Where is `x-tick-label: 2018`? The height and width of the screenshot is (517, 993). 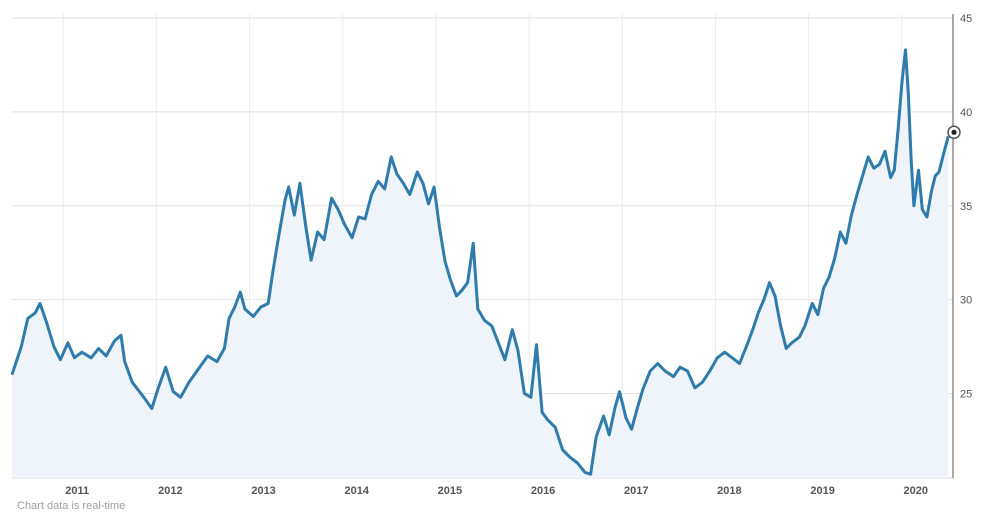
x-tick-label: 2018 is located at coordinates (729, 490).